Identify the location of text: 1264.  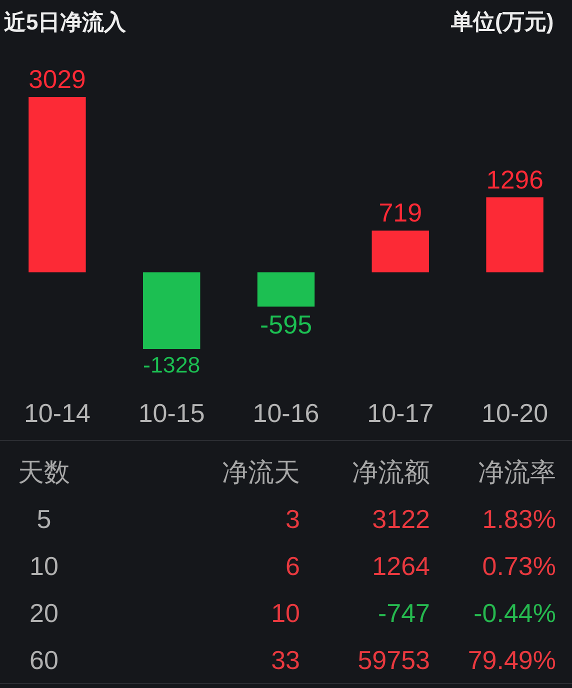
(401, 566).